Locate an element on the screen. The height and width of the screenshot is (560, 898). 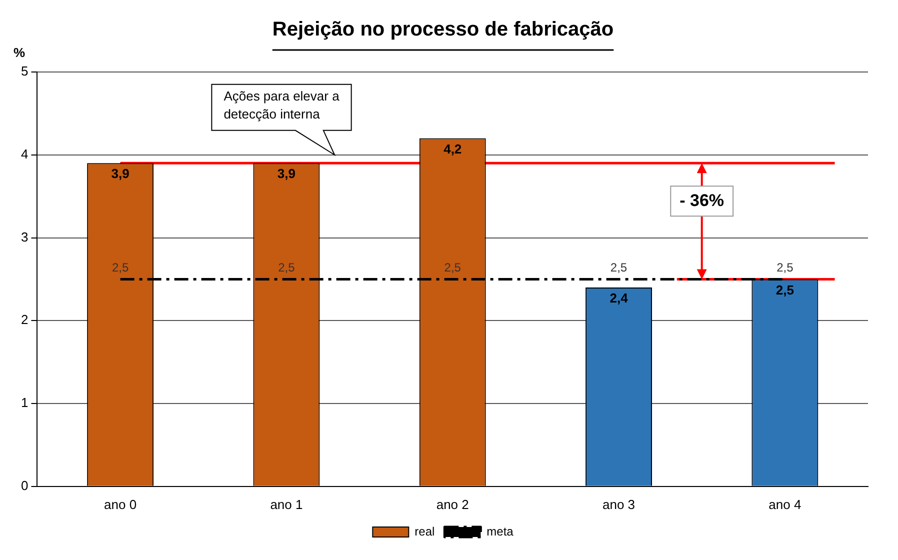
x-tick-label: ano 2 is located at coordinates (452, 504).